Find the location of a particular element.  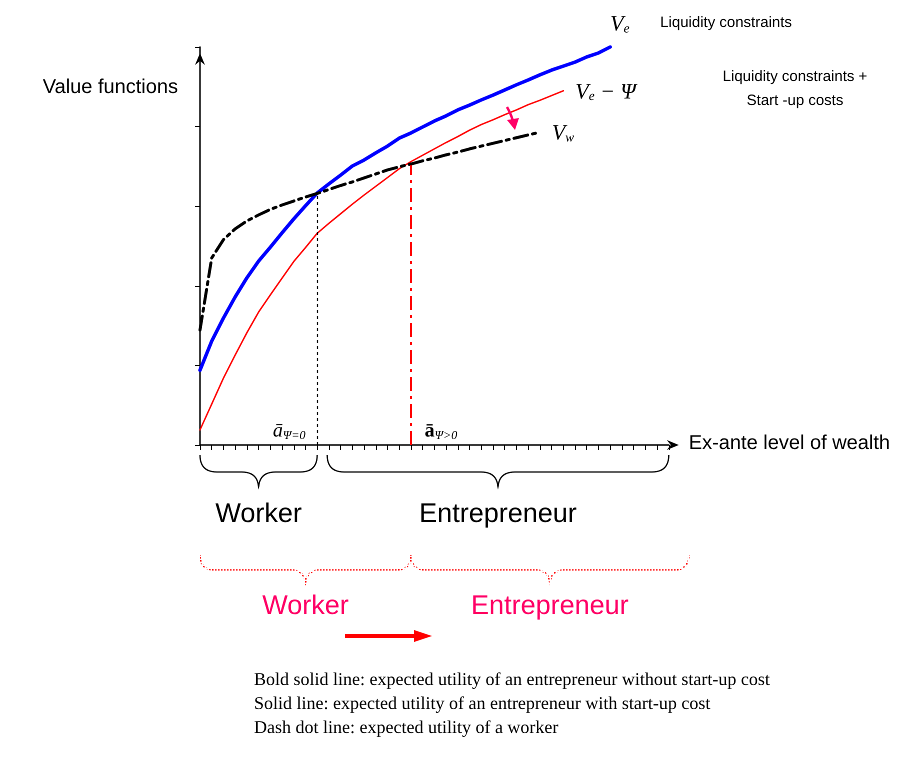

series-label: Ve − Ψ is located at coordinates (606, 91).